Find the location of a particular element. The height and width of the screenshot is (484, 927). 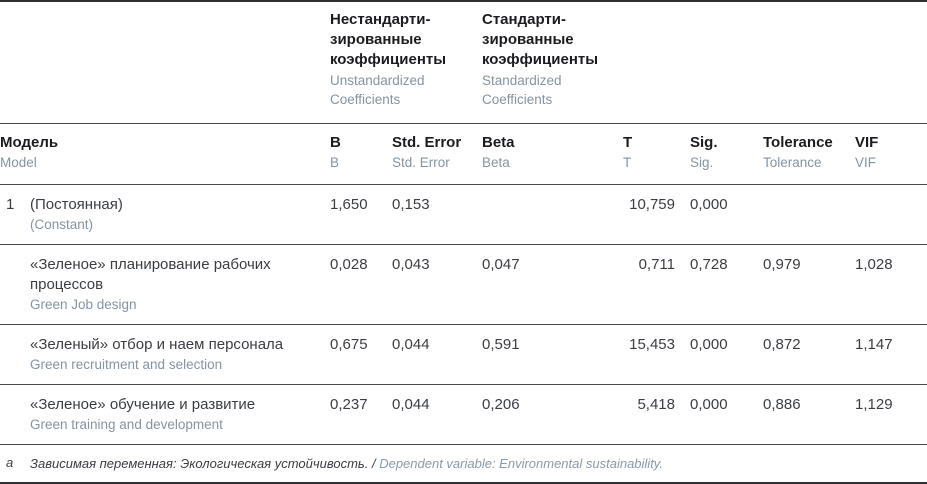

column-header-model: Модель Model is located at coordinates (165, 154).